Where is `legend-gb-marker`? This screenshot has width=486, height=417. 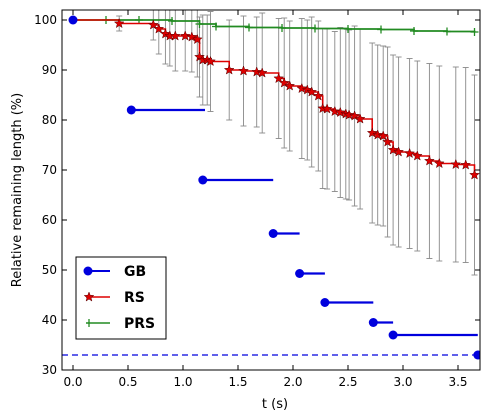
legend-gb-marker is located at coordinates (88, 271).